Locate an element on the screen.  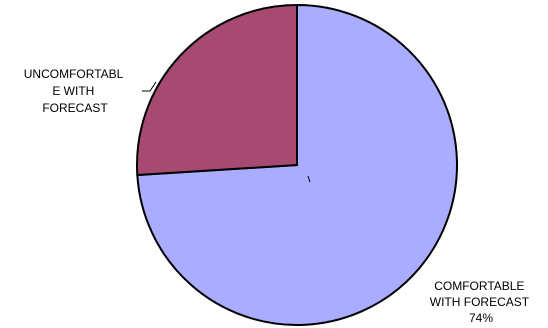
slice-label-comfortable-line-3: 74% is located at coordinates (481, 318).